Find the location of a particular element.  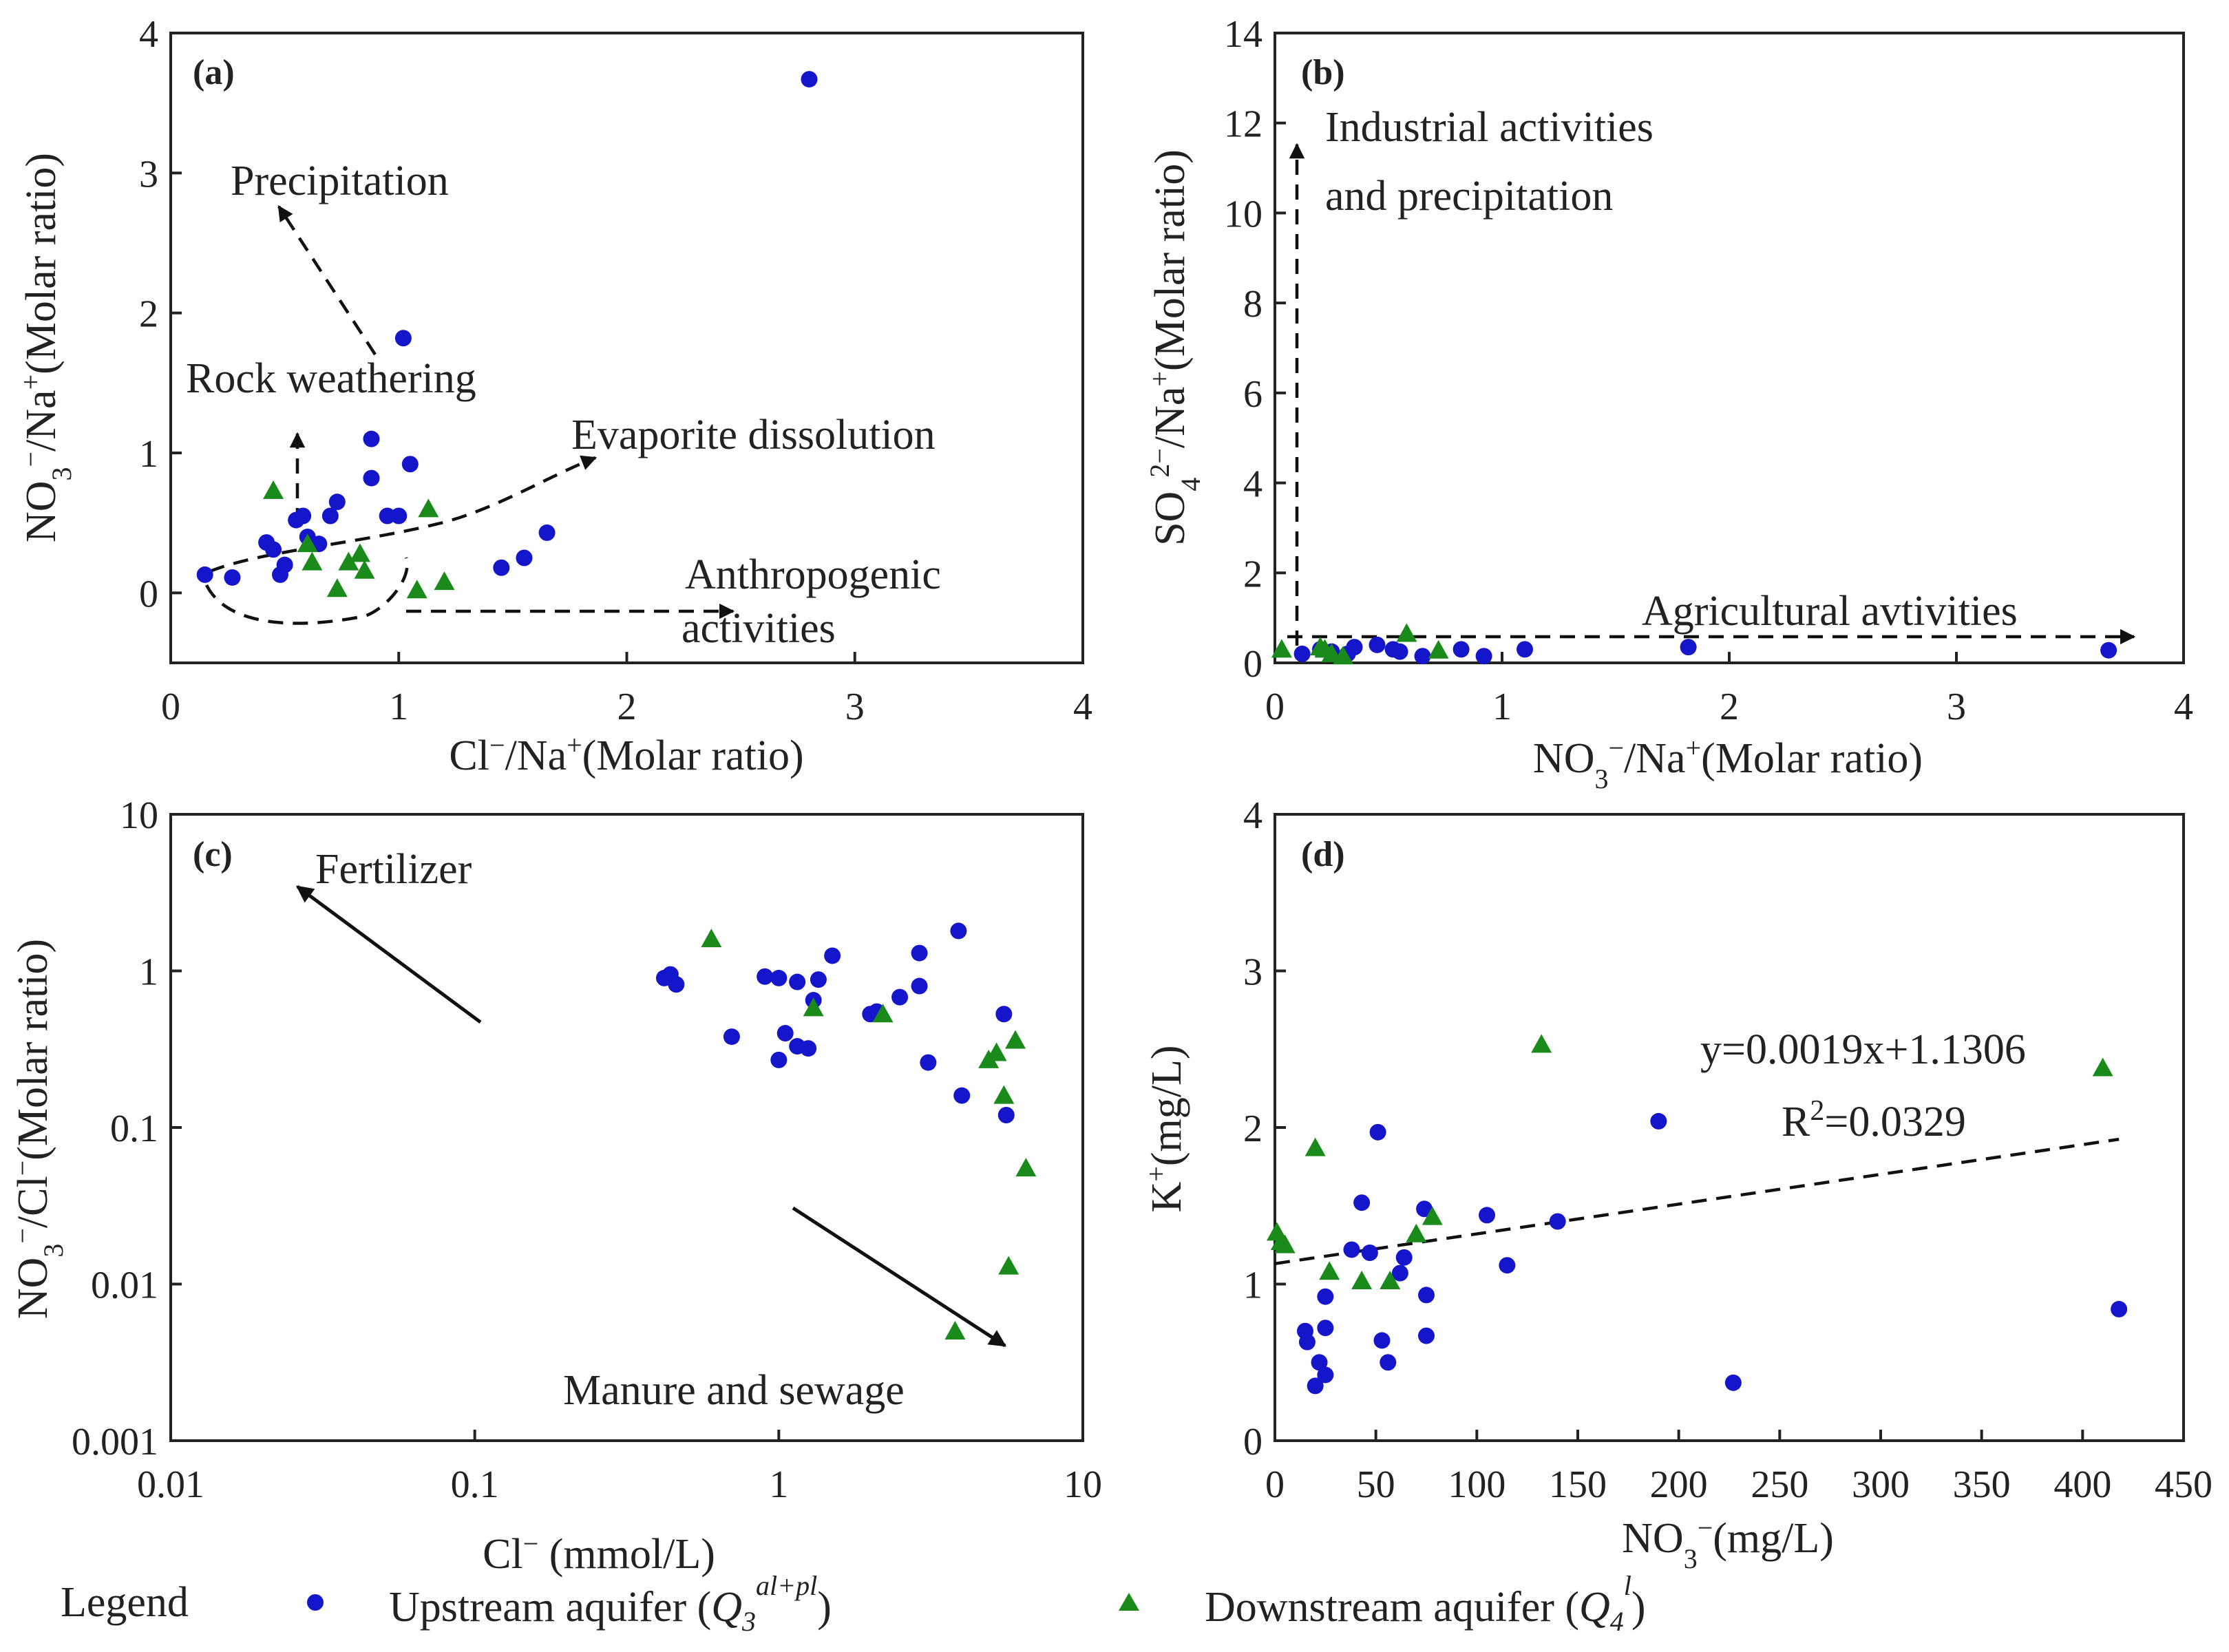

annotation-activities: activities is located at coordinates (759, 628).